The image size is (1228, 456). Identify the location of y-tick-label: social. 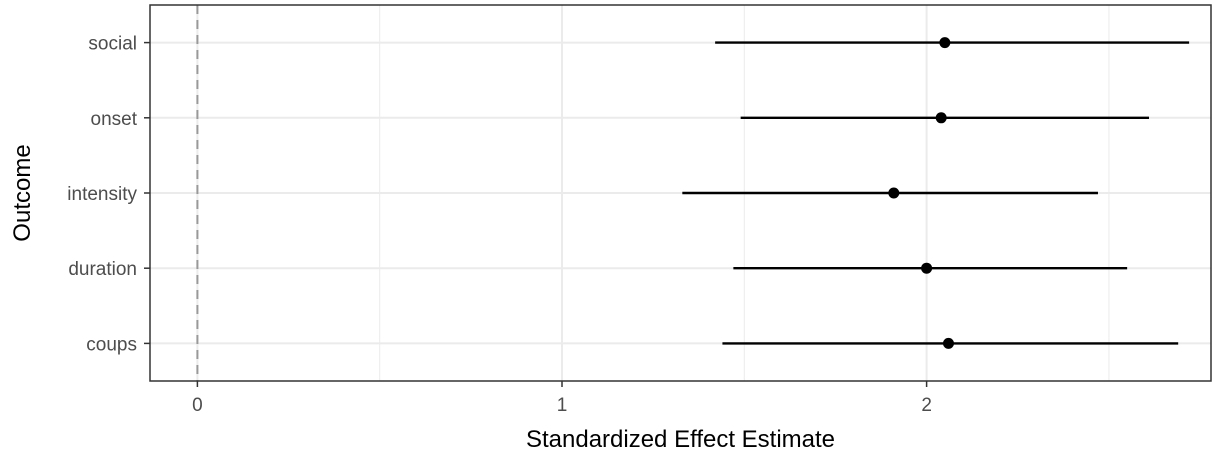
(112, 44).